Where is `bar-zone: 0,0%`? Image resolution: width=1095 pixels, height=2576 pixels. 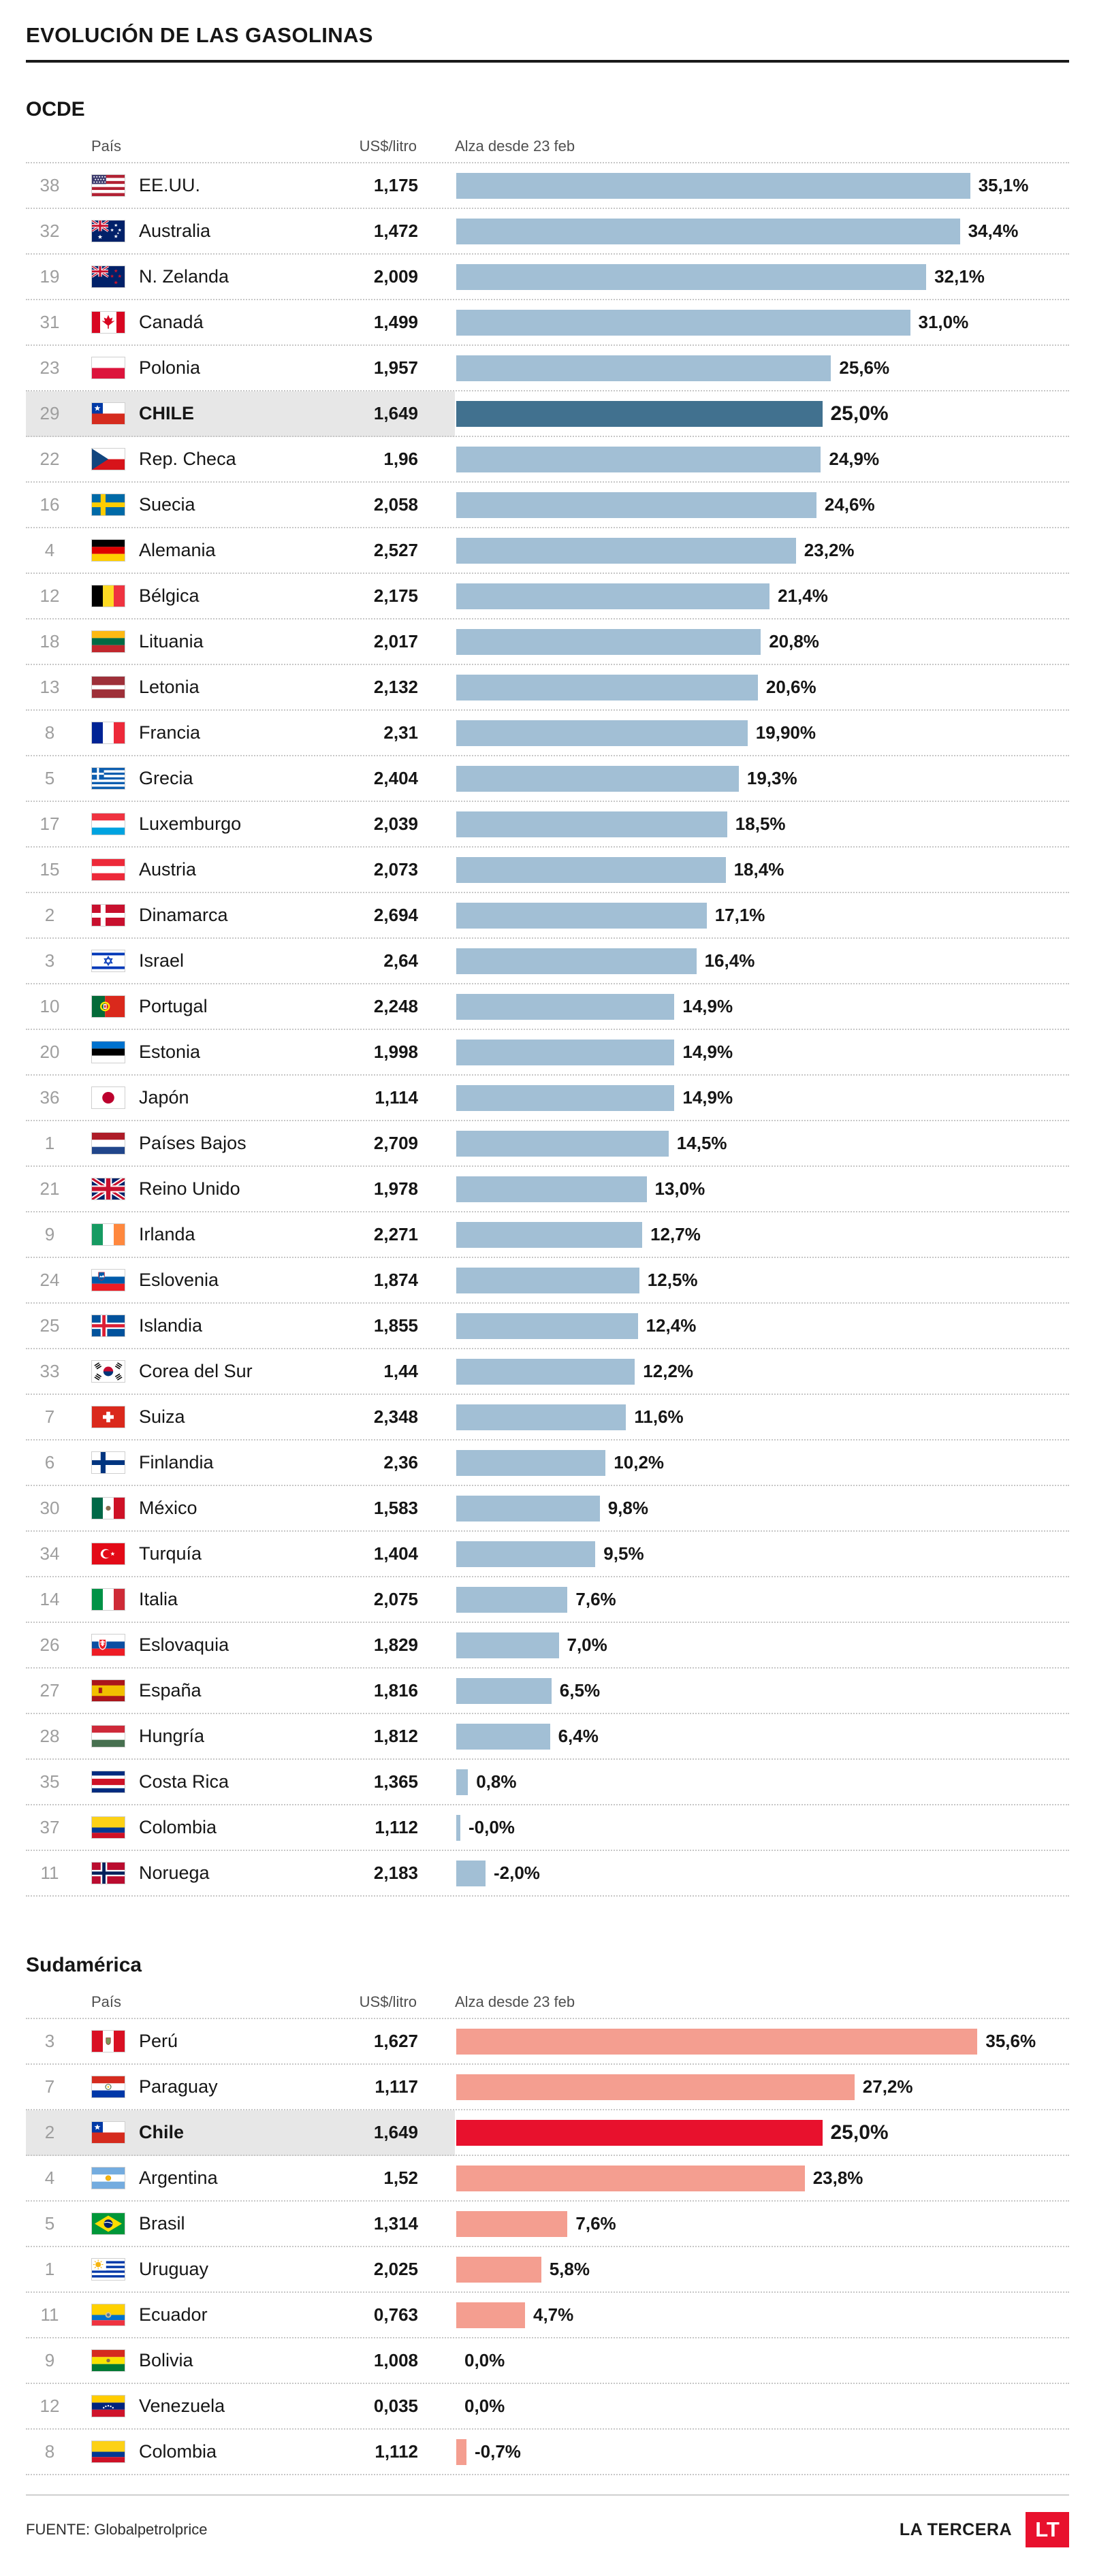 bar-zone: 0,0% is located at coordinates (762, 2406).